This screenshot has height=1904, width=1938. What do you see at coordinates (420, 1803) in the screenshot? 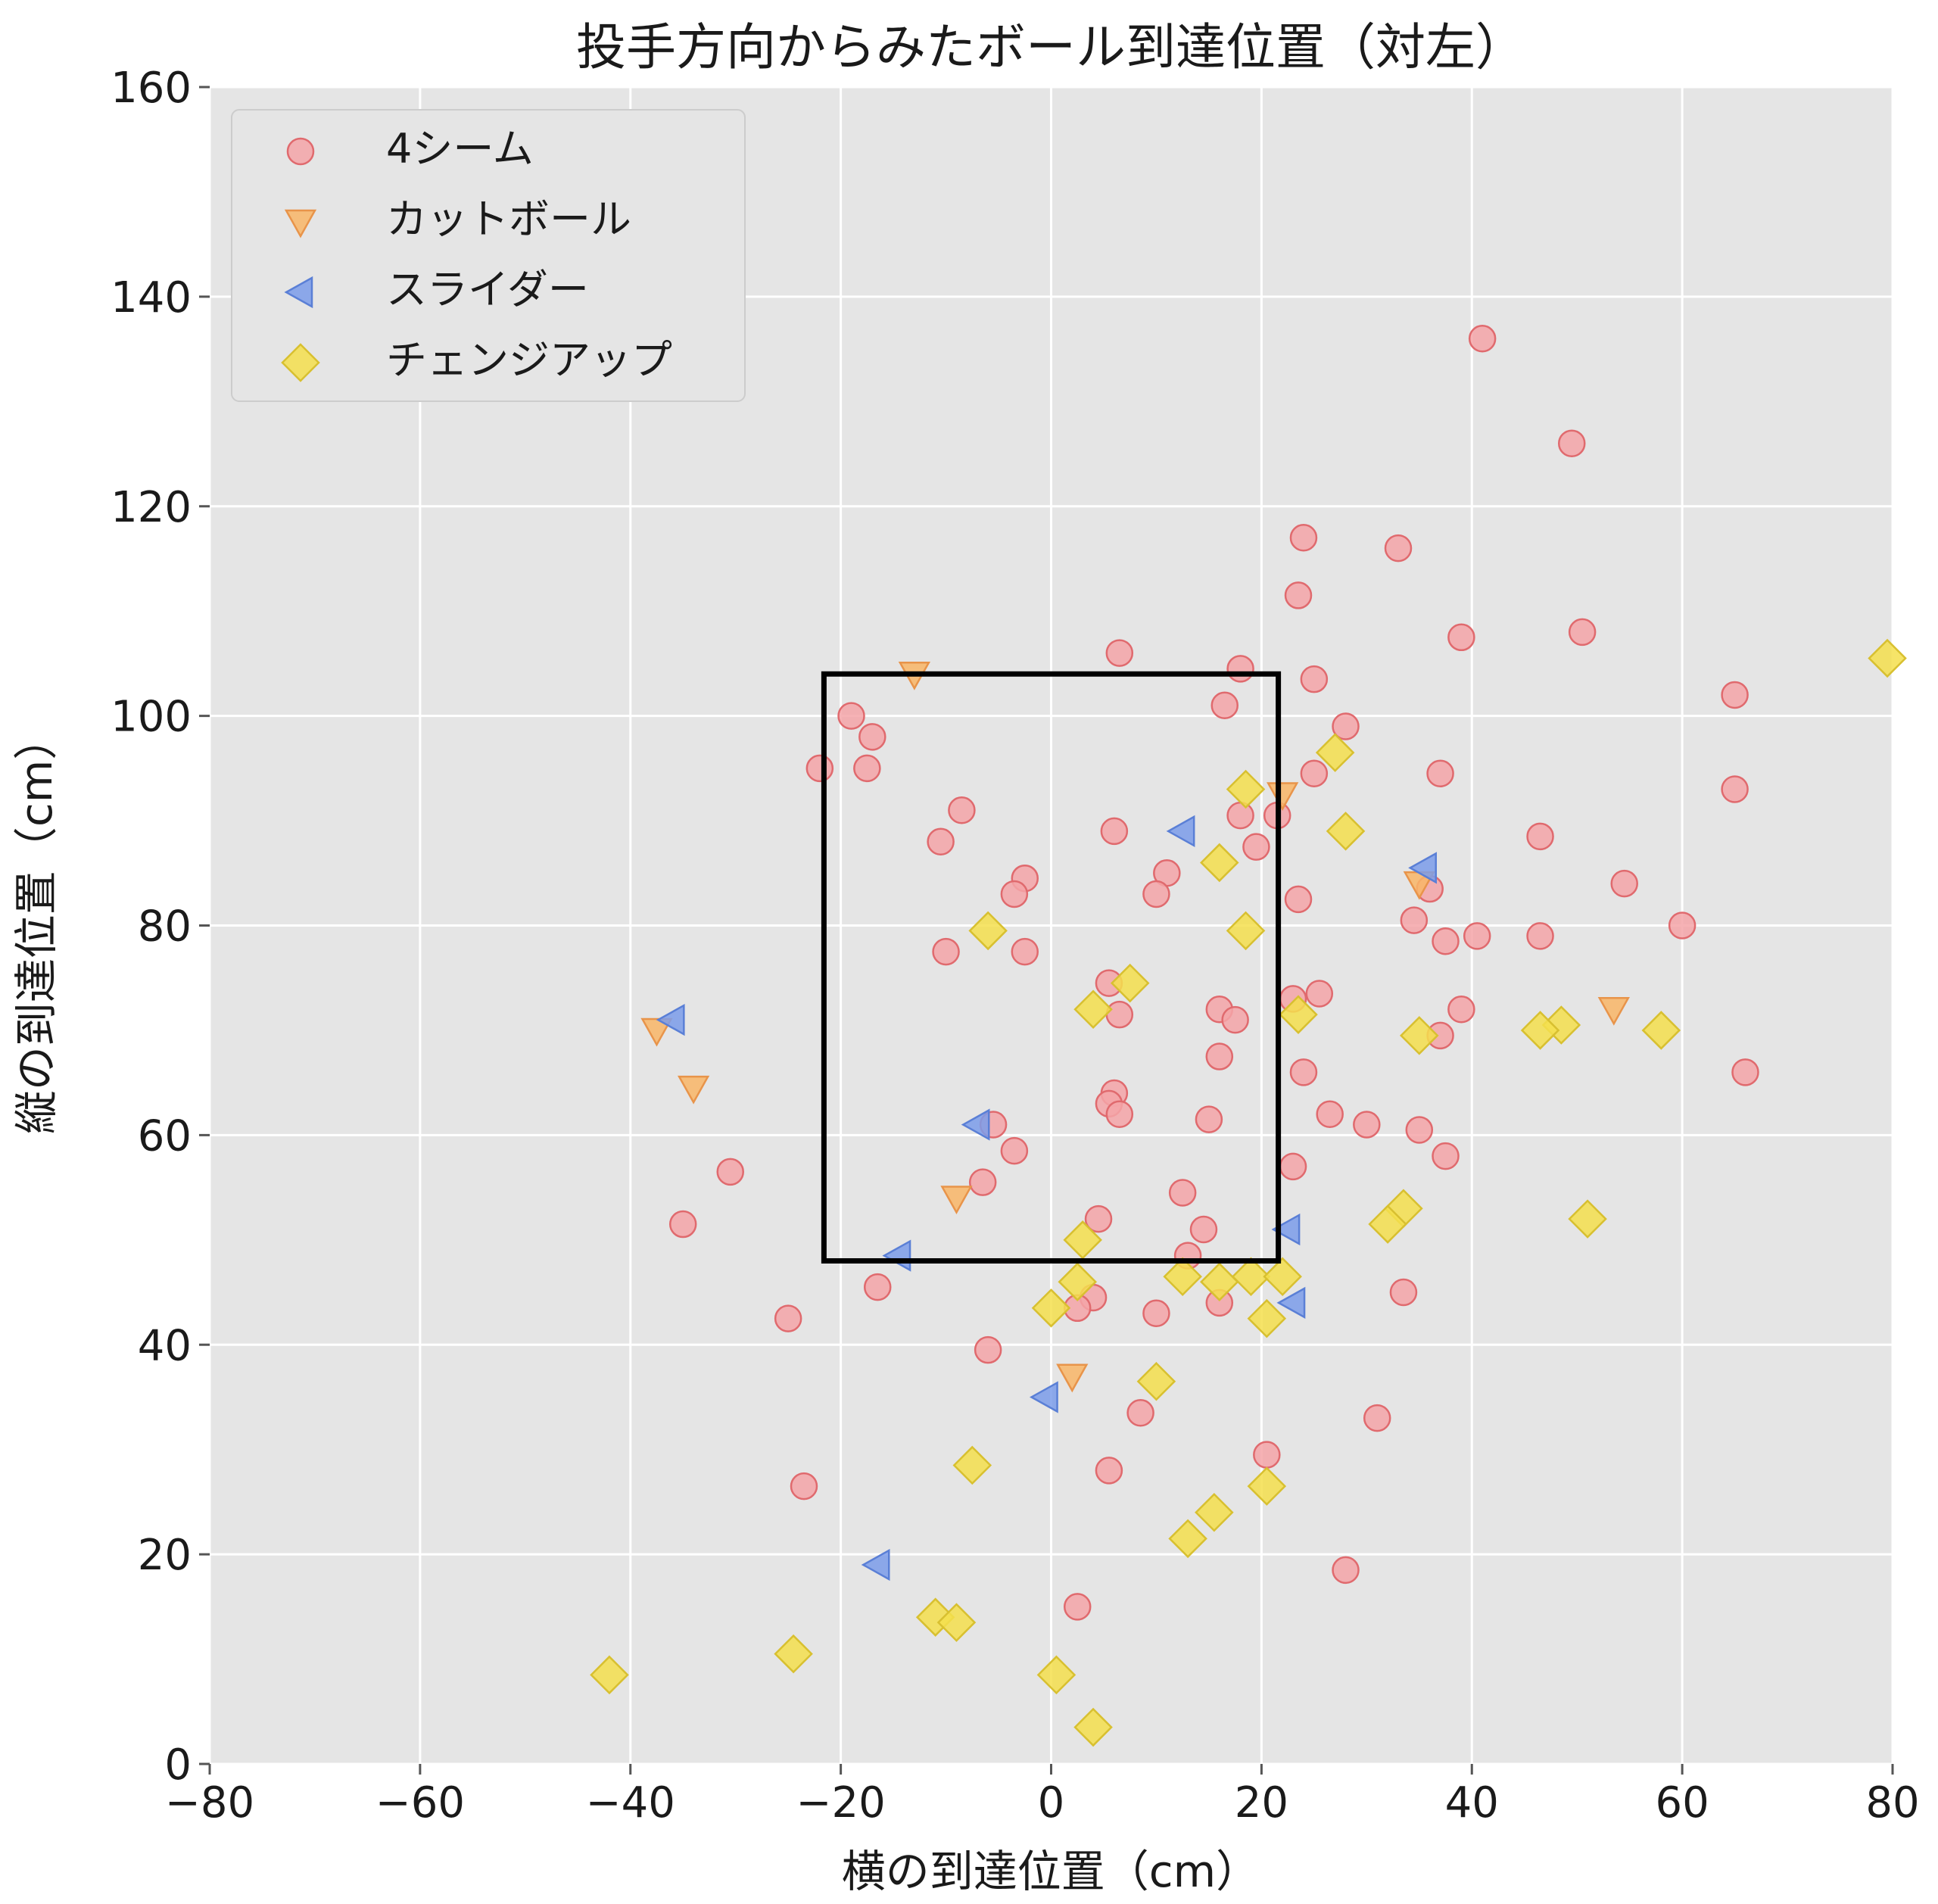
I see `x-tick-label: −60` at bounding box center [420, 1803].